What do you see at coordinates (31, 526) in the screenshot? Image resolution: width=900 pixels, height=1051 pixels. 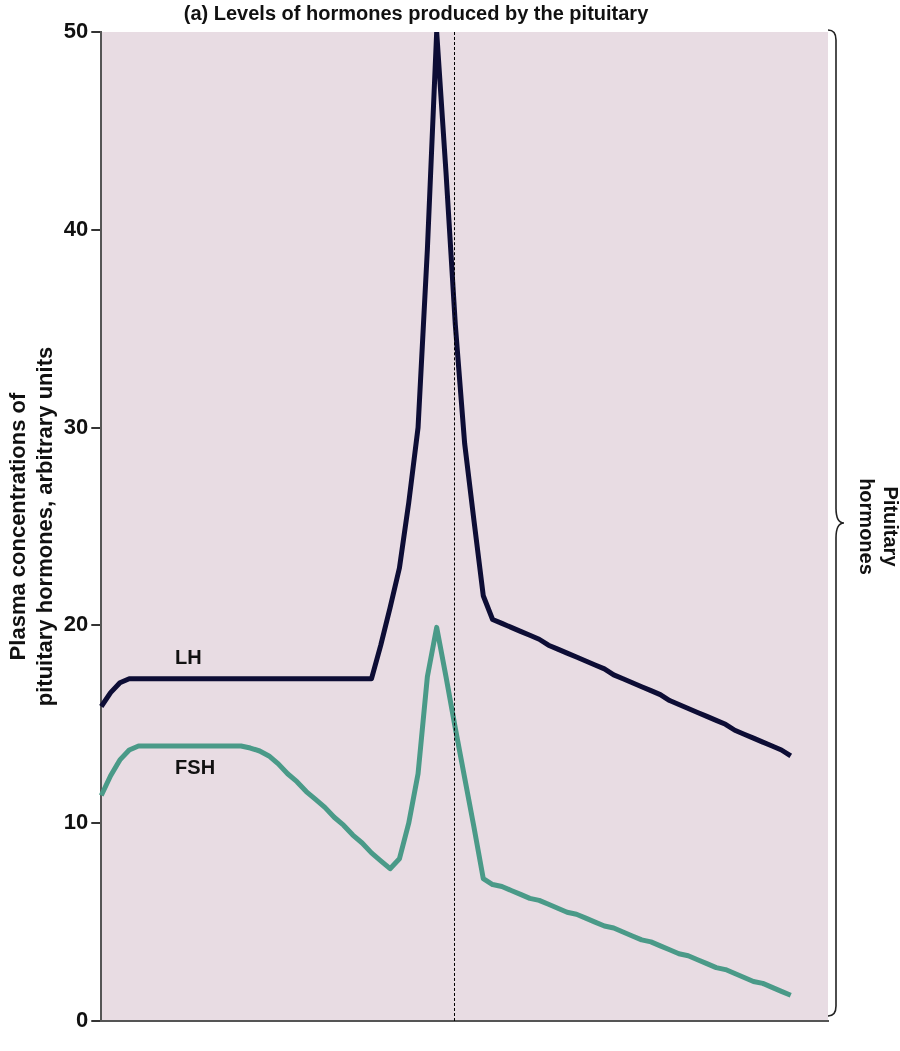 I see `y-axis-title: Plasma concentrations of pituitary hormones, arbitrary units` at bounding box center [31, 526].